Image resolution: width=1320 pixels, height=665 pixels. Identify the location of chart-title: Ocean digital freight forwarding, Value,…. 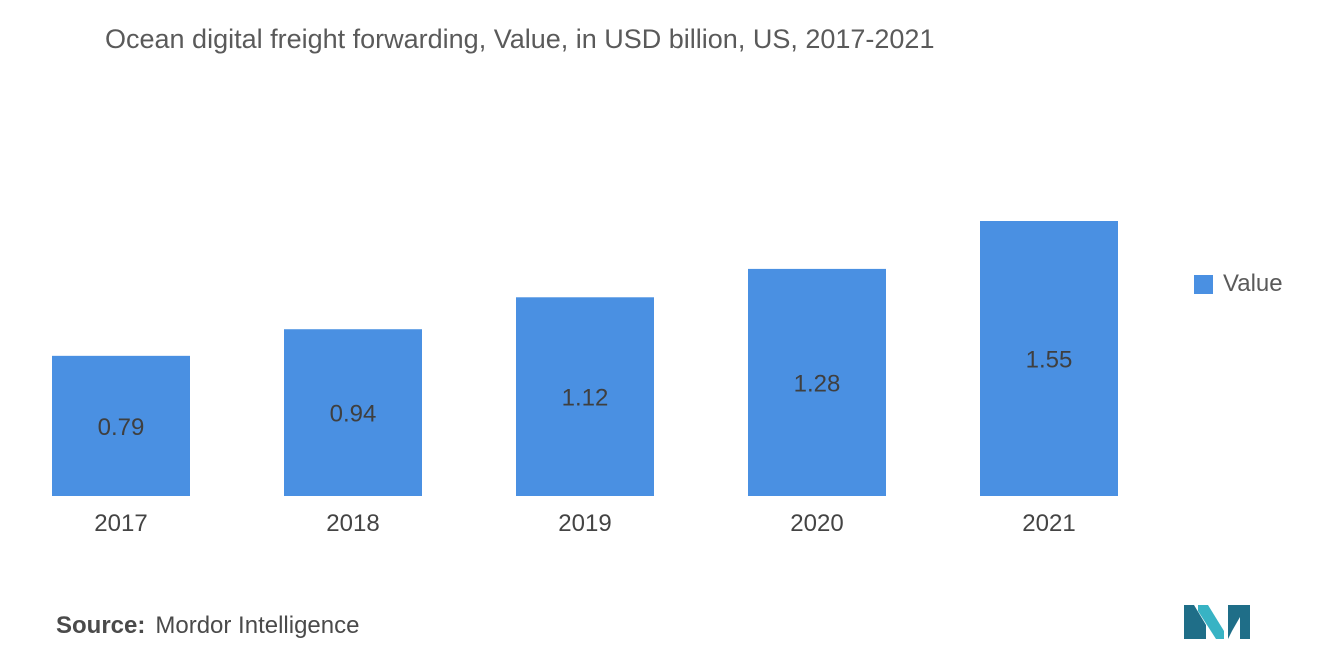
(520, 39).